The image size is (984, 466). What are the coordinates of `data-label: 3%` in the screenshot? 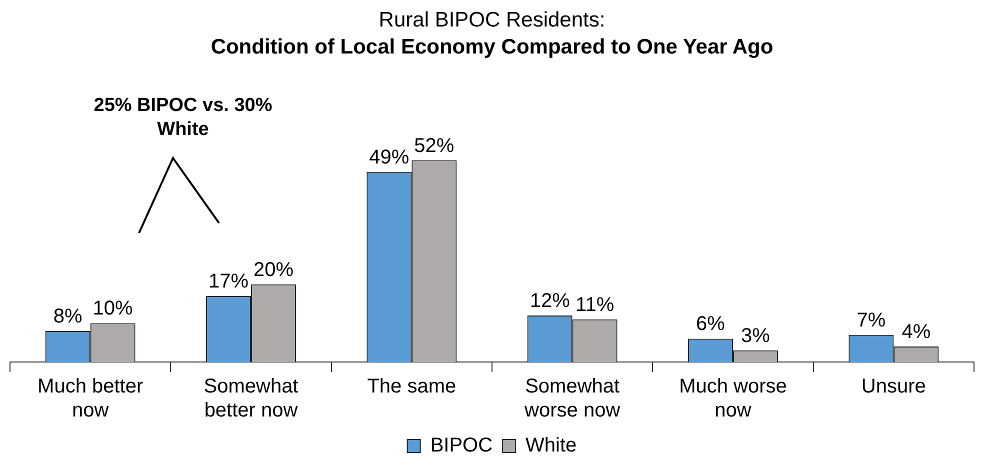 It's located at (755, 335).